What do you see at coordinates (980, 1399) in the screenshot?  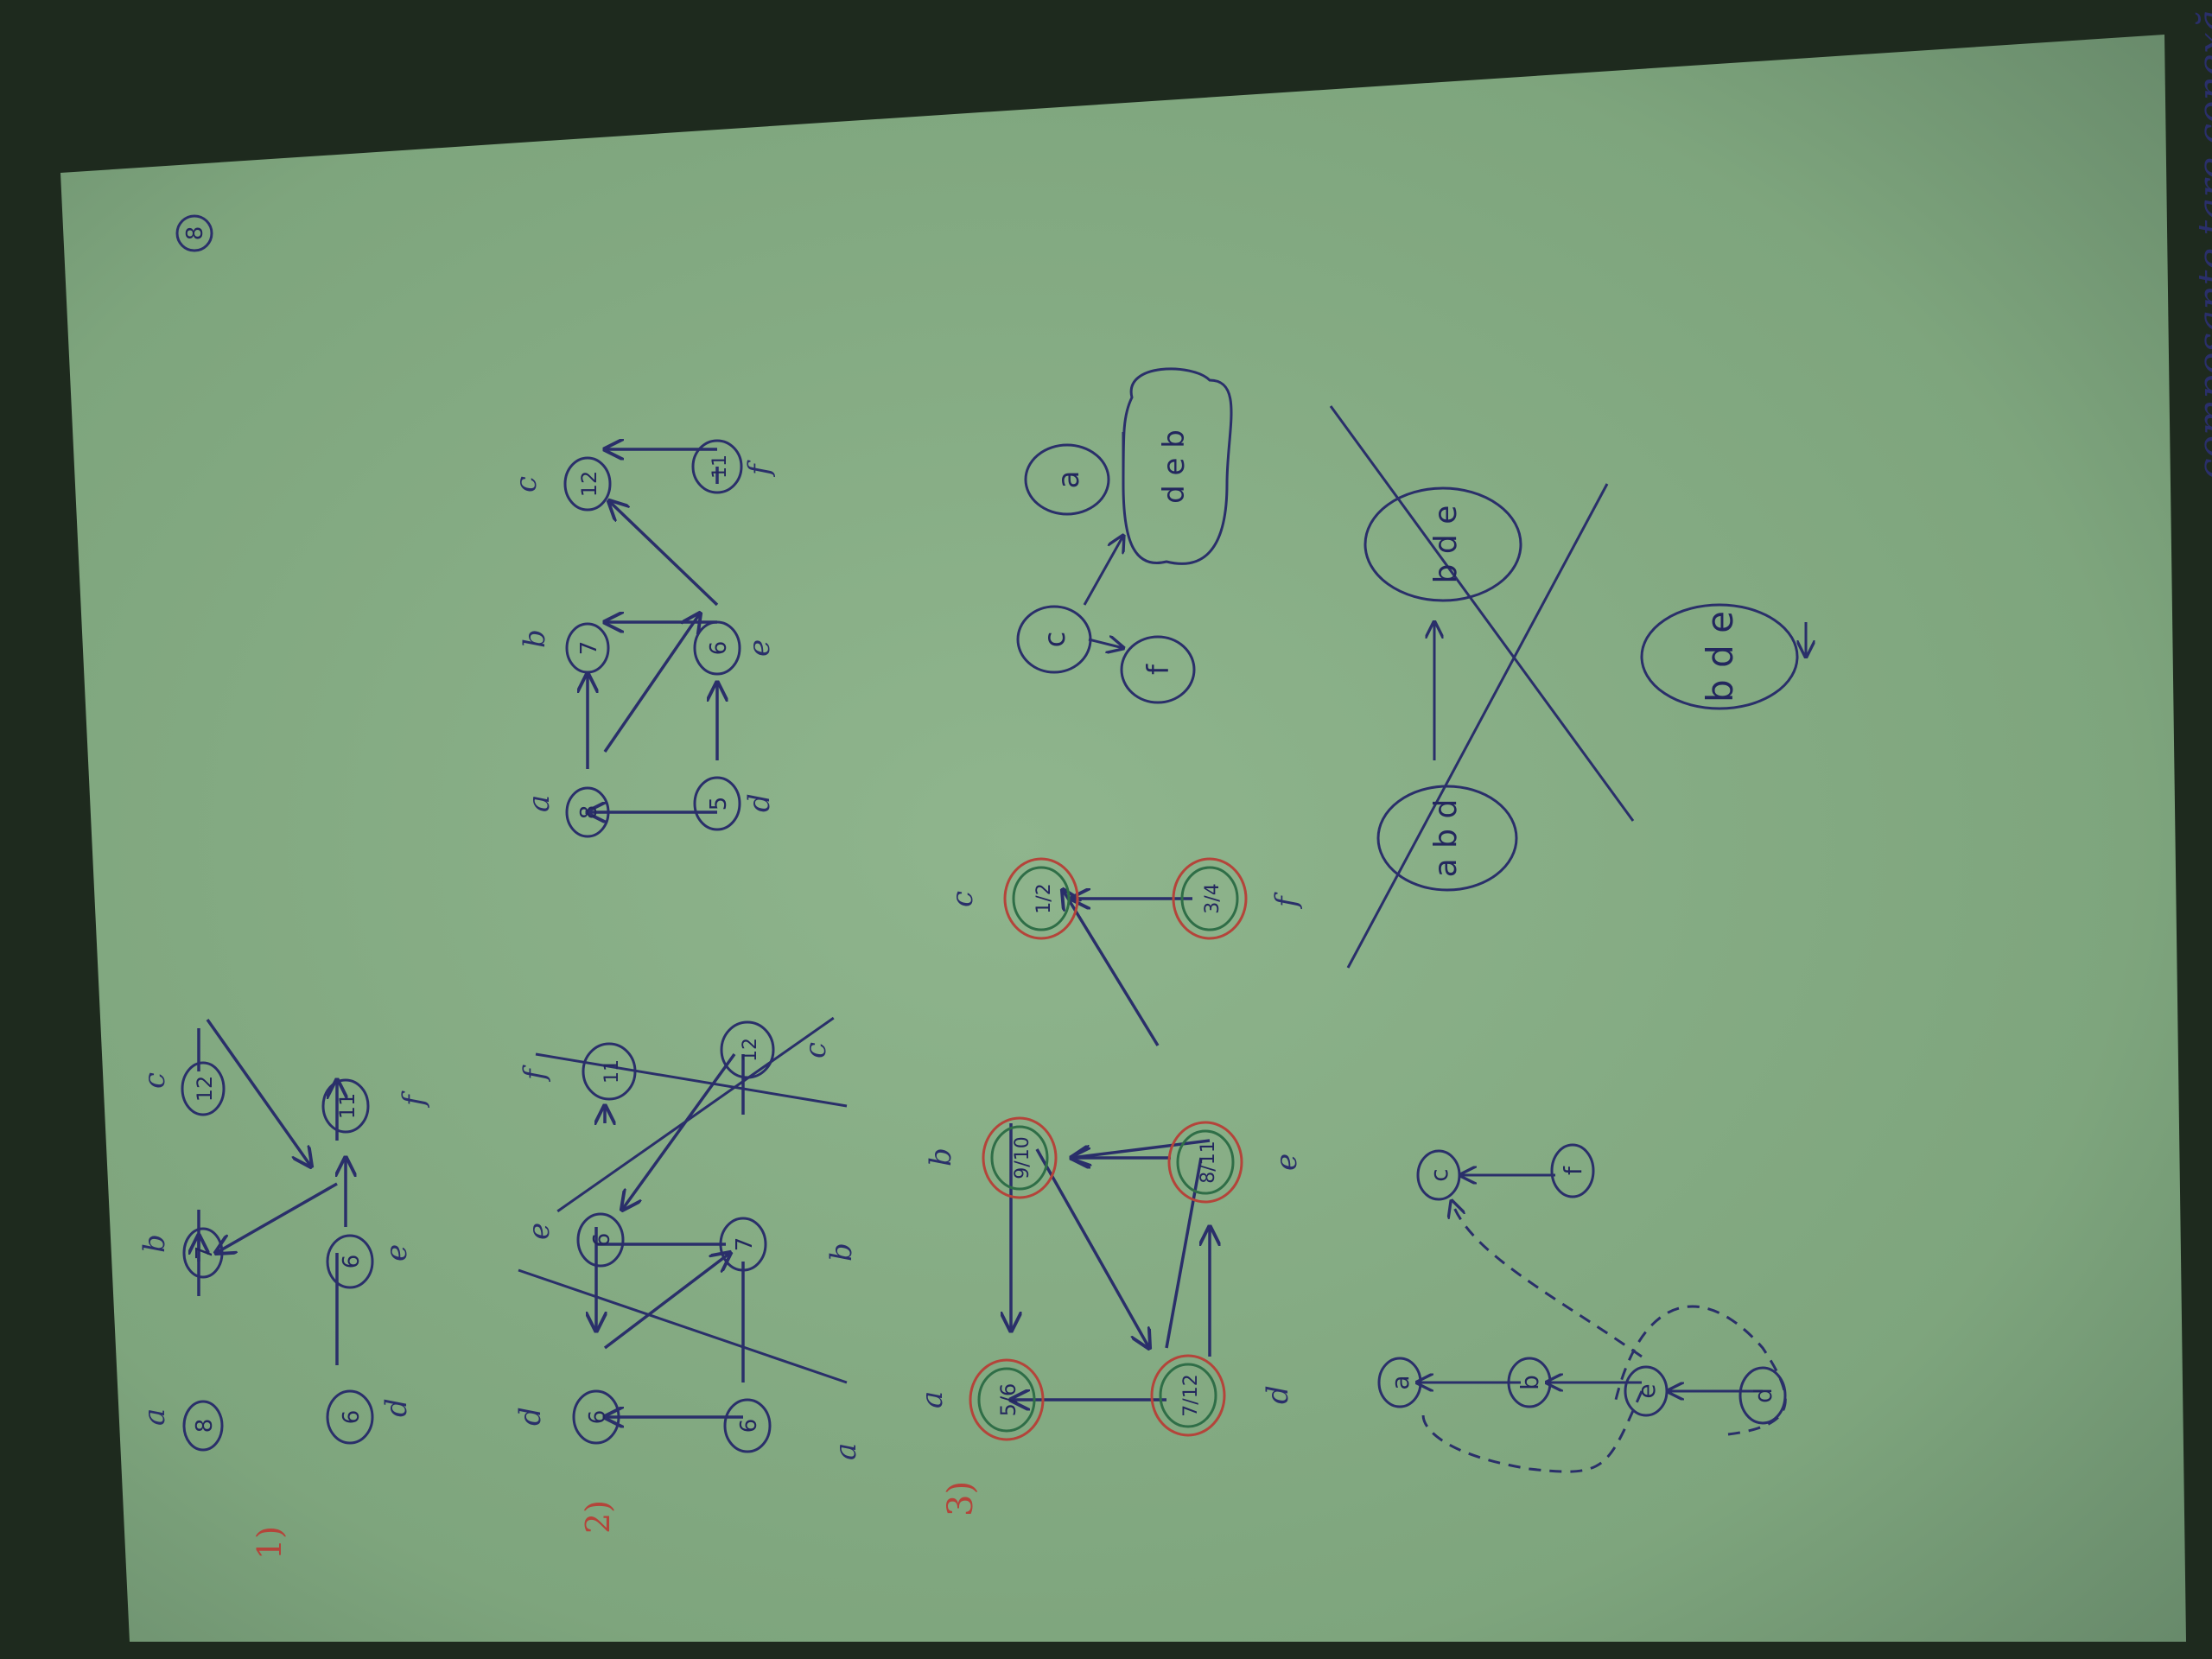 I see `s3-node-a: 5/6 a` at bounding box center [980, 1399].